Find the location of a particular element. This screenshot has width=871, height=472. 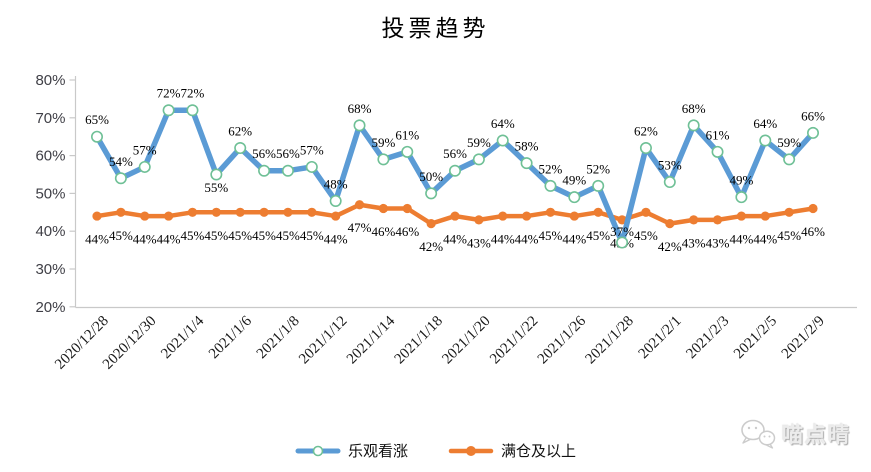

x-axis-label: 2021/1/26 is located at coordinates (562, 340).